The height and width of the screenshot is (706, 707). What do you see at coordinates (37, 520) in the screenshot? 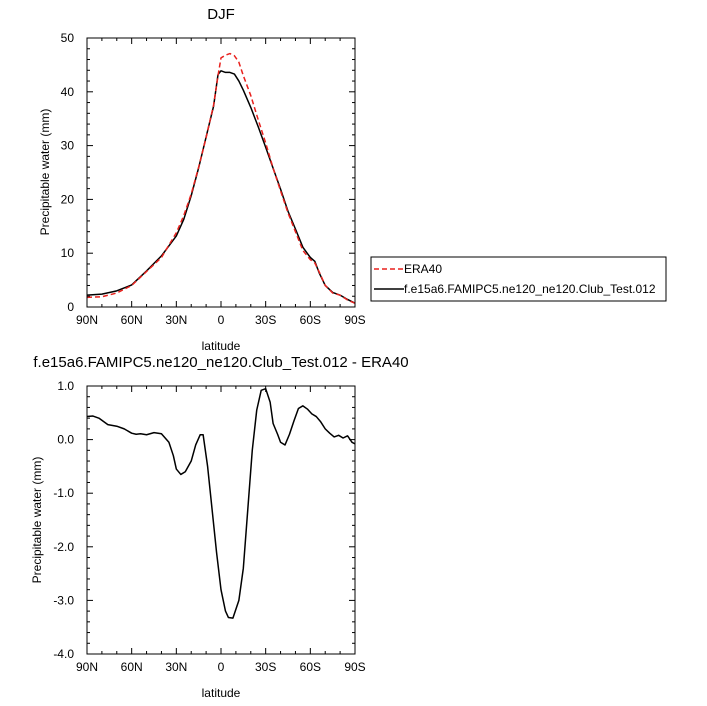
I see `bottom-chart-ylabel: Precipitable water (mm)` at bounding box center [37, 520].